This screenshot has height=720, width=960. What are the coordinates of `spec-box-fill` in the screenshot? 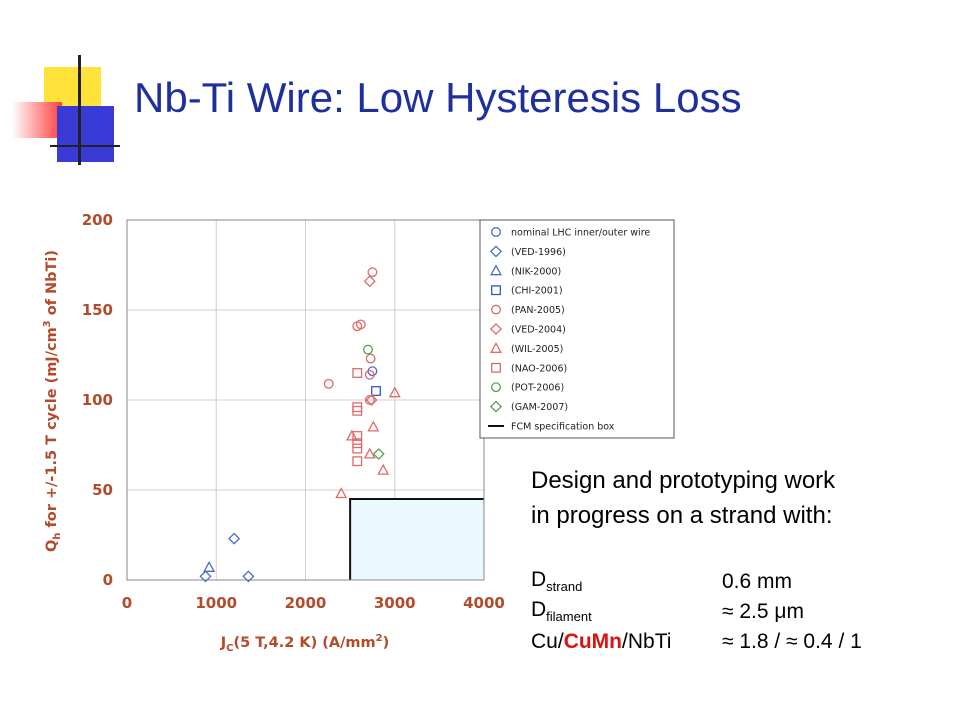 It's located at (417, 539).